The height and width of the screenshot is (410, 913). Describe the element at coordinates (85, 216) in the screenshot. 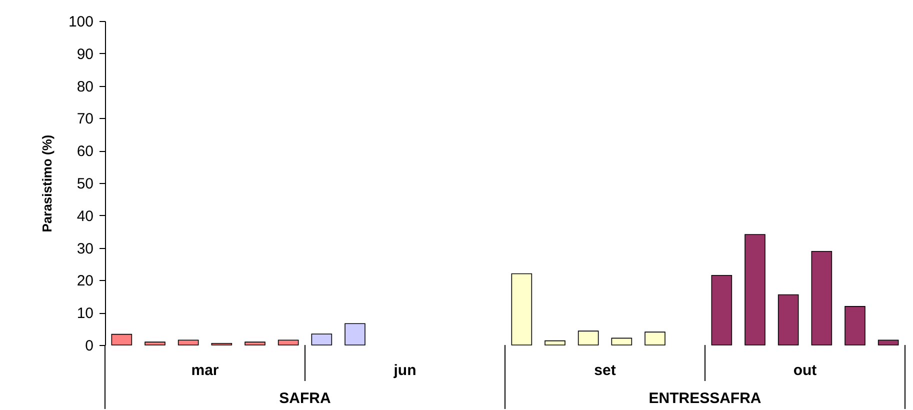

I see `y-tick-label: 40` at that location.